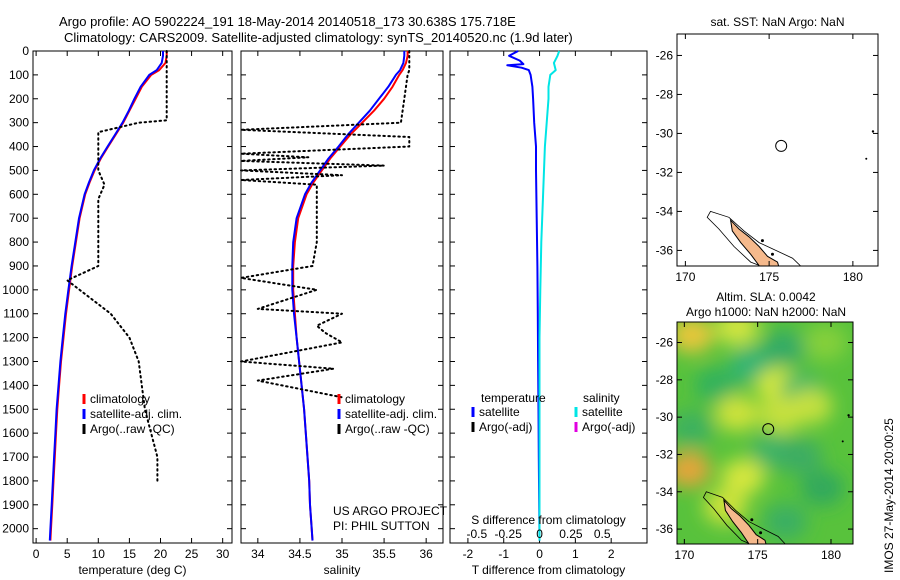 Image resolution: width=900 pixels, height=580 pixels. Describe the element at coordinates (15, 361) in the screenshot. I see `depth-tick-label: 1300` at that location.